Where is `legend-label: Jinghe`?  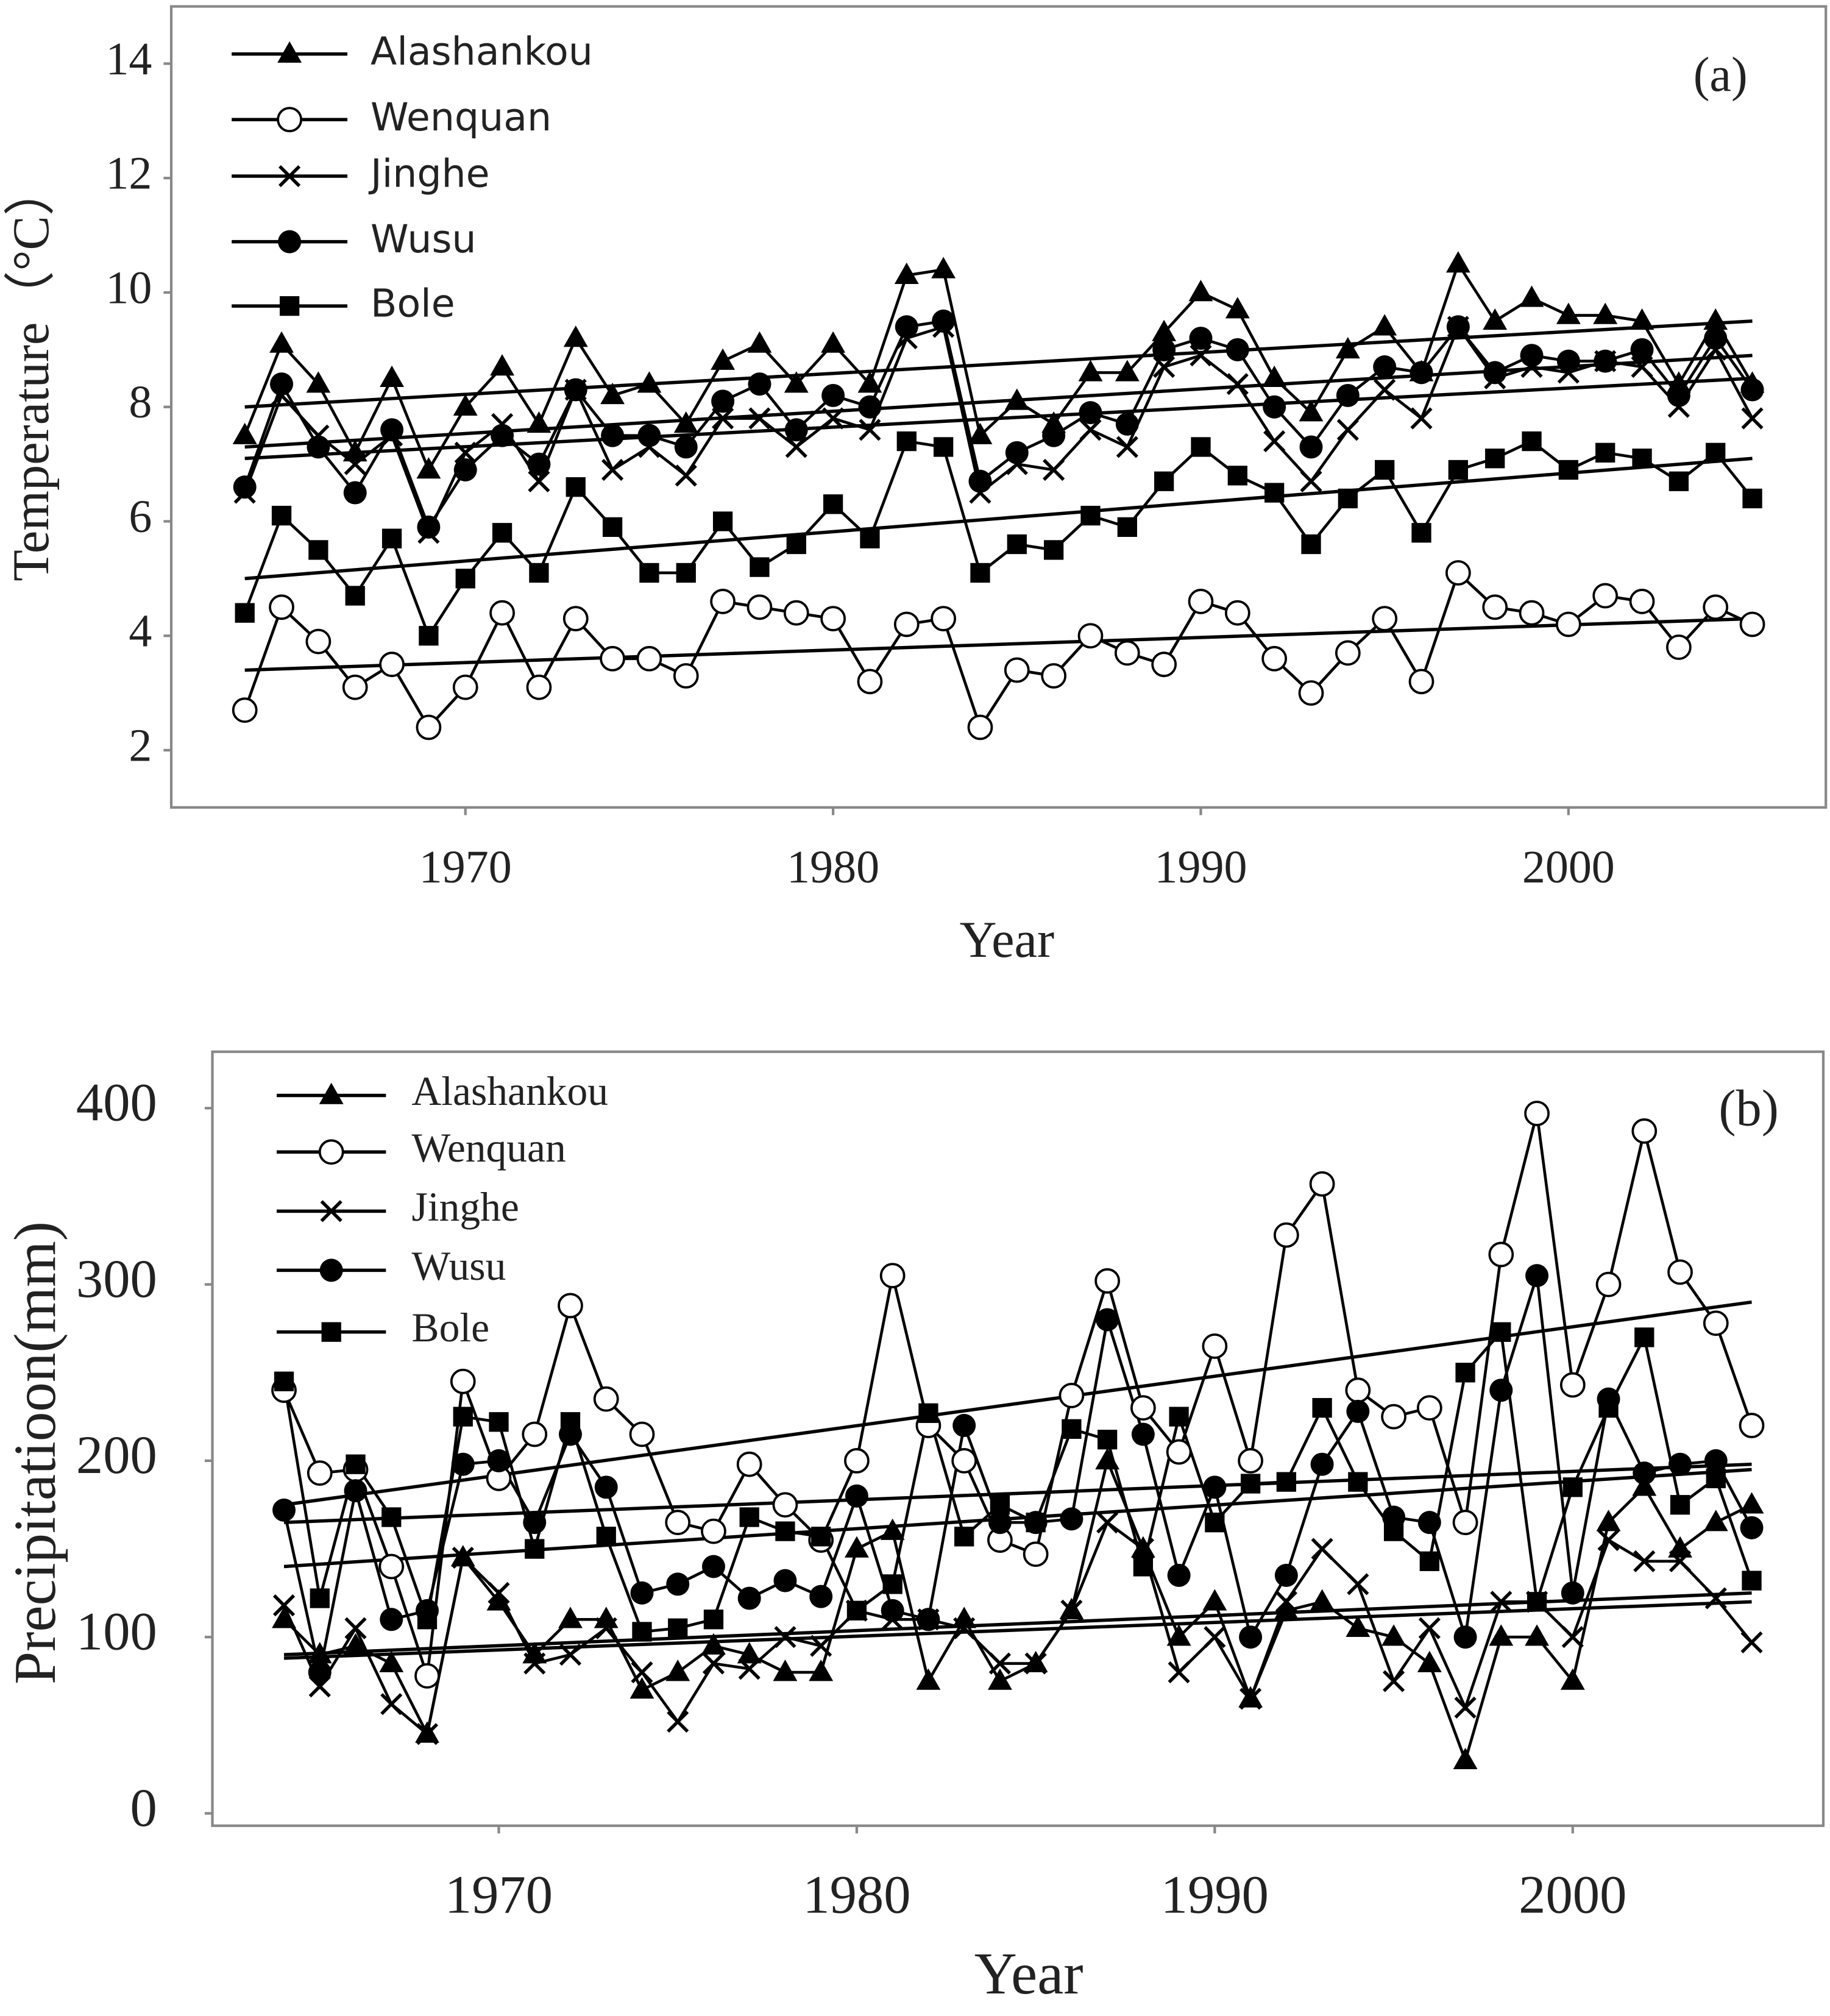 legend-label: Jinghe is located at coordinates (466, 1207).